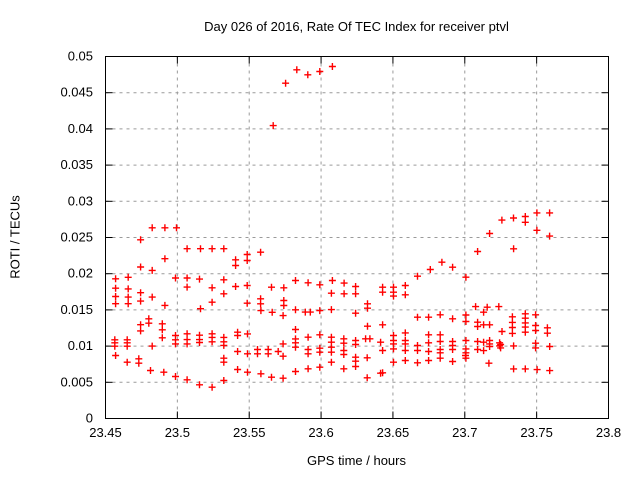 This screenshot has height=480, width=640. I want to click on y-axis-label: ROTI / TECUs, so click(15, 237).